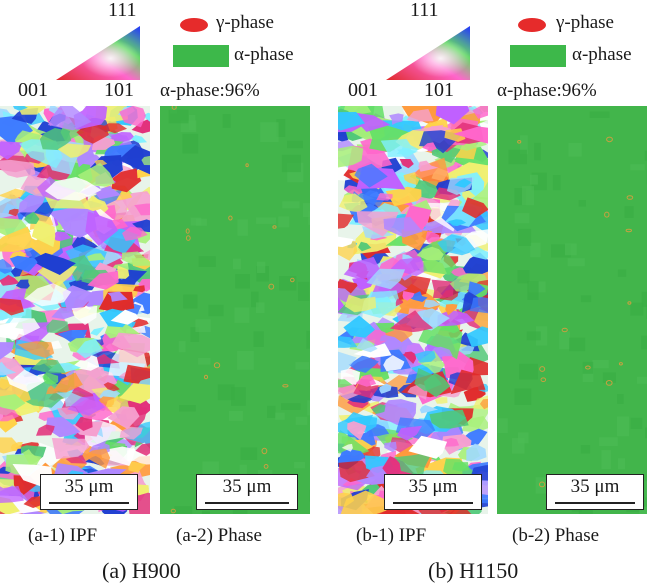 This screenshot has height=586, width=652. What do you see at coordinates (264, 54) in the screenshot?
I see `alpha-phase-label-a: α-phase` at bounding box center [264, 54].